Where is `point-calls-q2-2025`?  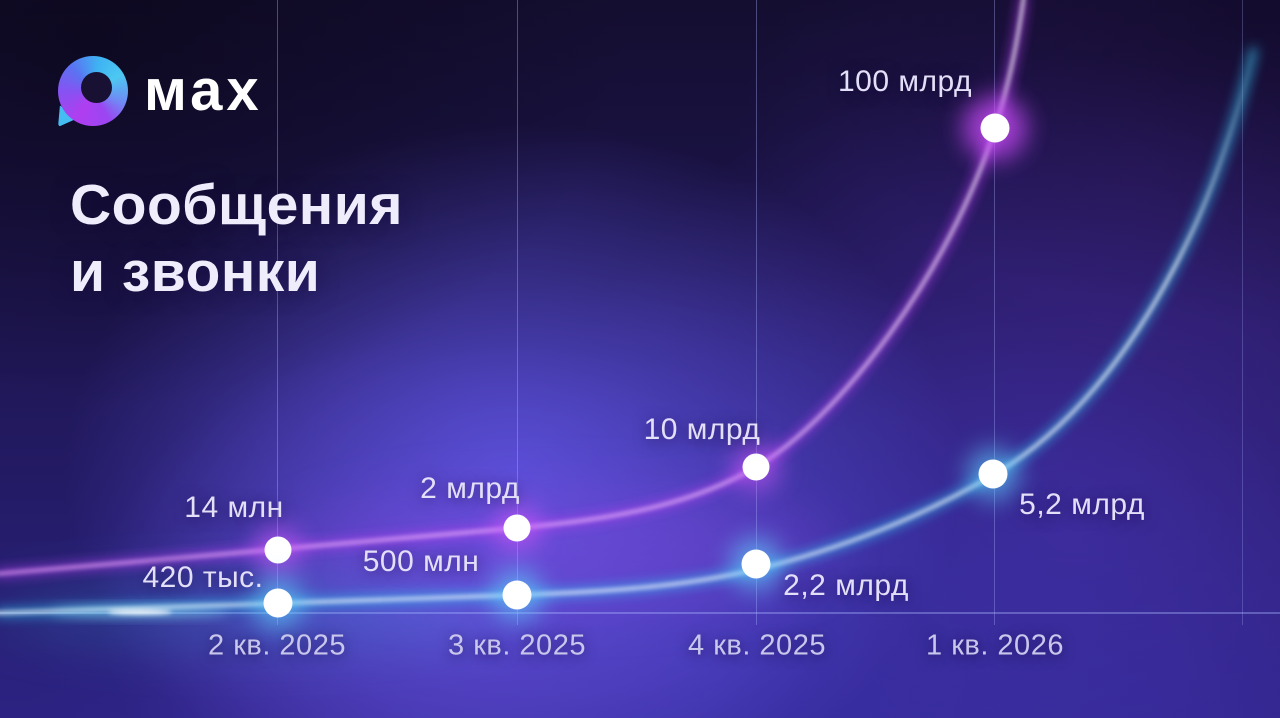 point-calls-q2-2025 is located at coordinates (278, 603).